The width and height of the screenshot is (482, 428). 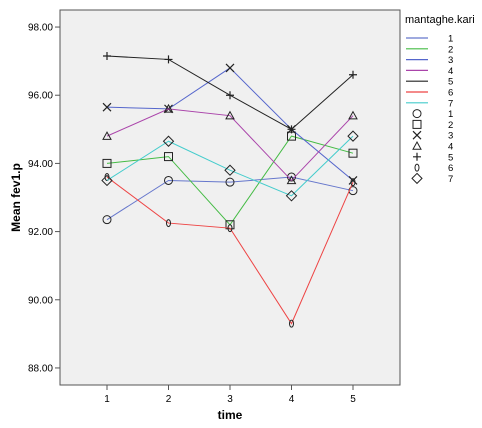 I want to click on legend-marker-label: 6, so click(x=450, y=168).